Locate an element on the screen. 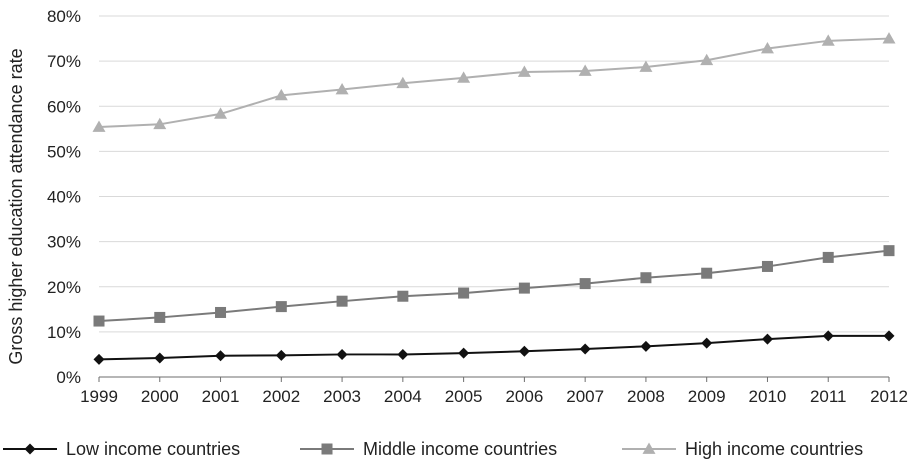 Image resolution: width=918 pixels, height=463 pixels. legend-item: Middle income countries is located at coordinates (428, 449).